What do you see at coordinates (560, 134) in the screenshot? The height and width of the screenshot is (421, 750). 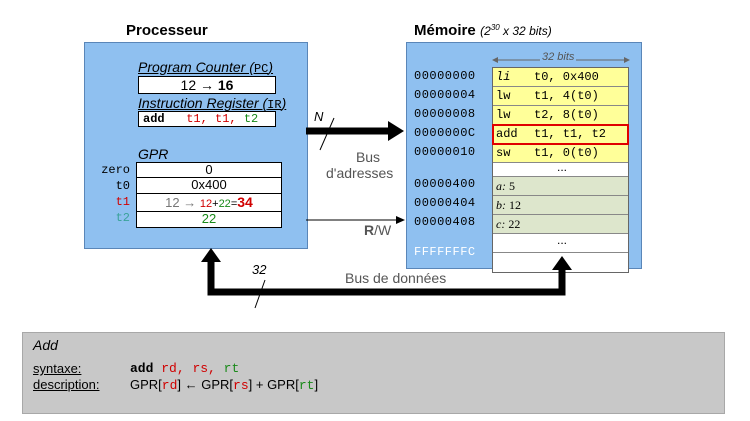 I see `mem-row-c: add t1, t1, t2` at bounding box center [560, 134].